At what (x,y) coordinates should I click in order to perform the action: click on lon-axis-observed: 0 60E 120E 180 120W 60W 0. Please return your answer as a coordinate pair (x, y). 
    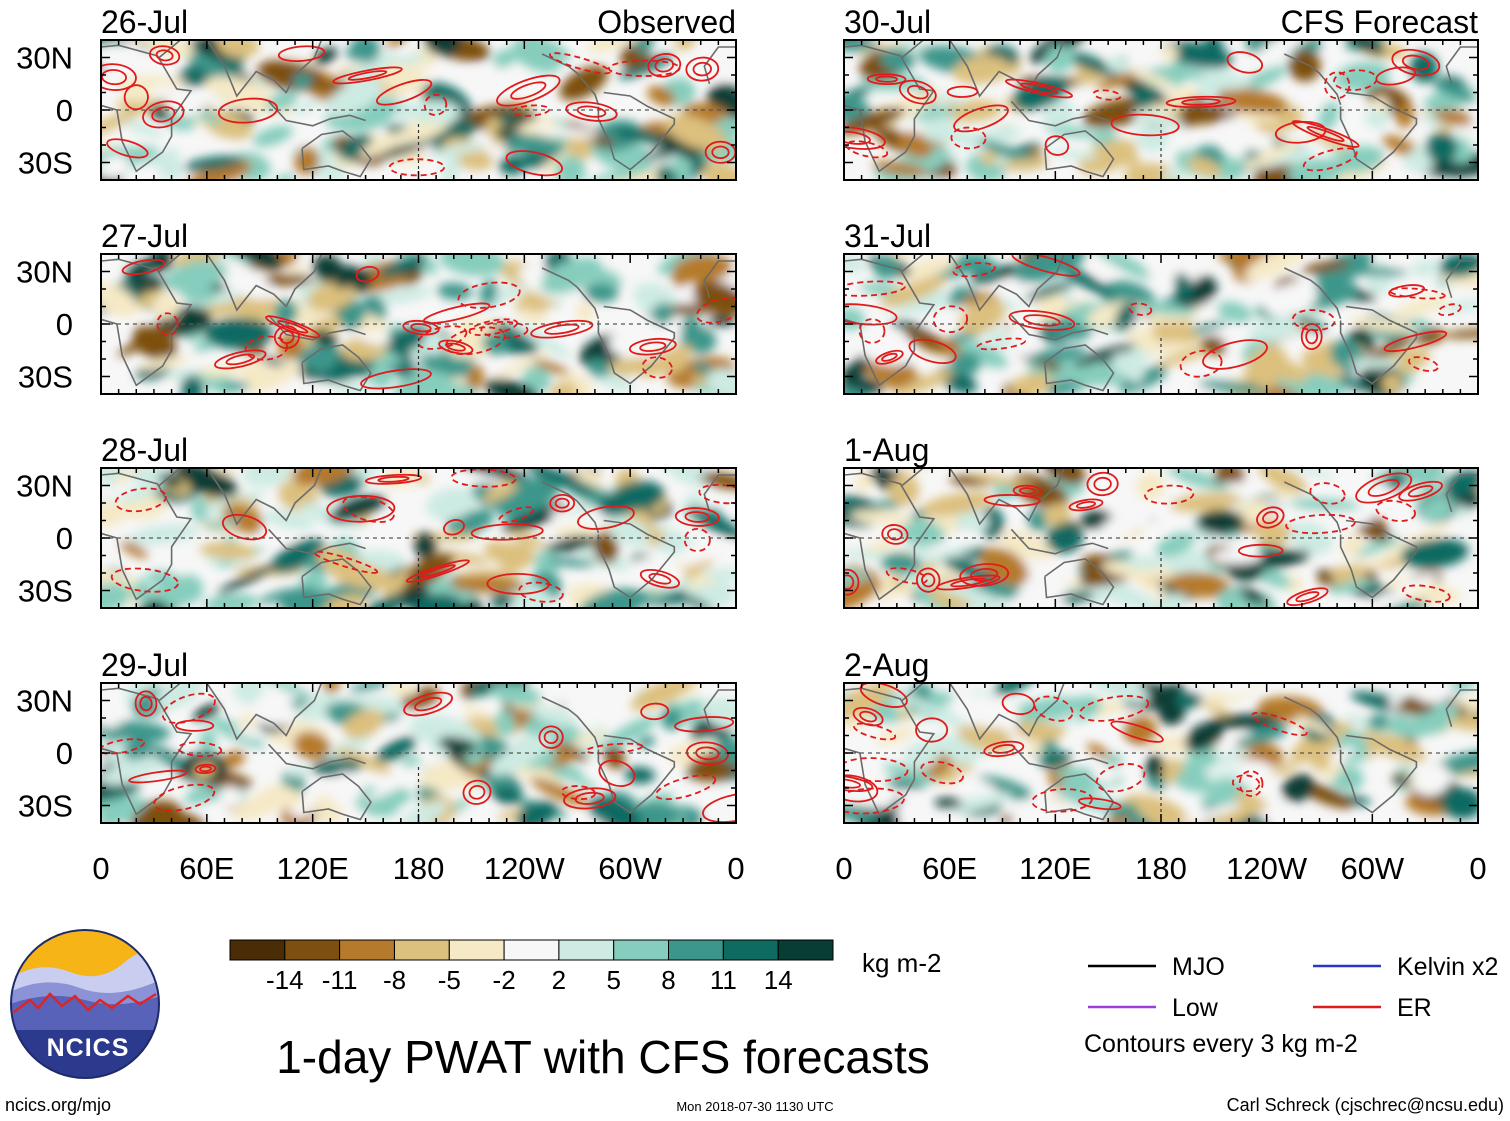
    Looking at the image, I should click on (418, 868).